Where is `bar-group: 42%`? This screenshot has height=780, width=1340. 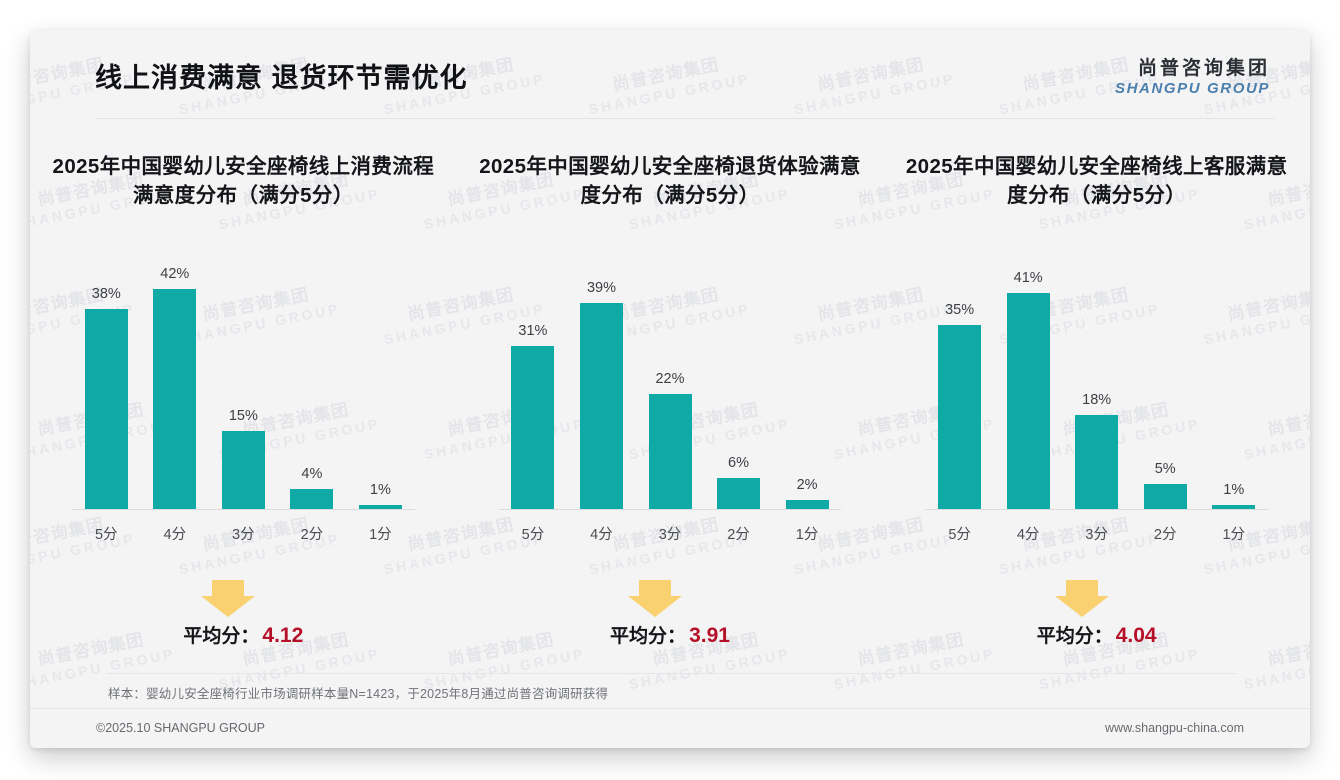
bar-group: 42% is located at coordinates (175, 388).